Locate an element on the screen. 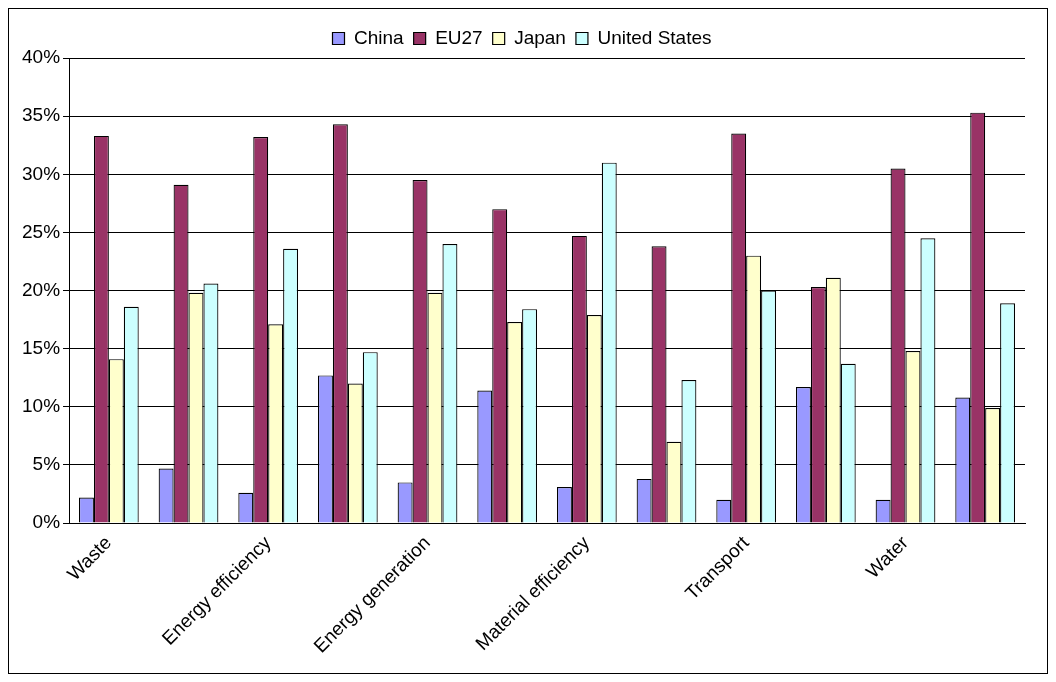 The width and height of the screenshot is (1056, 682). y-tick-label: 40% is located at coordinates (41, 57).